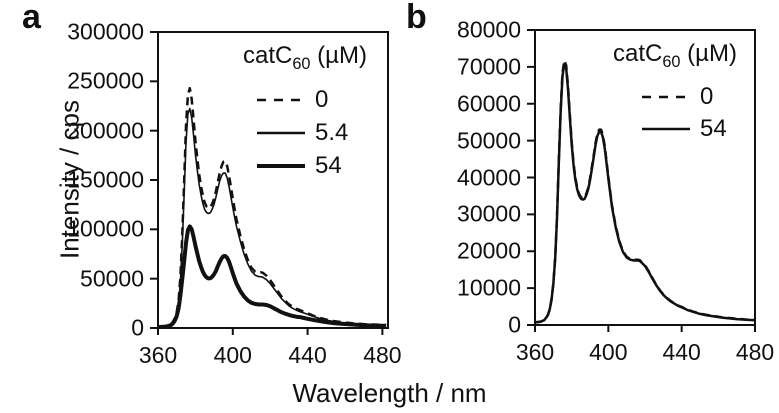 The width and height of the screenshot is (779, 413). I want to click on y-tick-label-b-40000: 40000, so click(489, 177).